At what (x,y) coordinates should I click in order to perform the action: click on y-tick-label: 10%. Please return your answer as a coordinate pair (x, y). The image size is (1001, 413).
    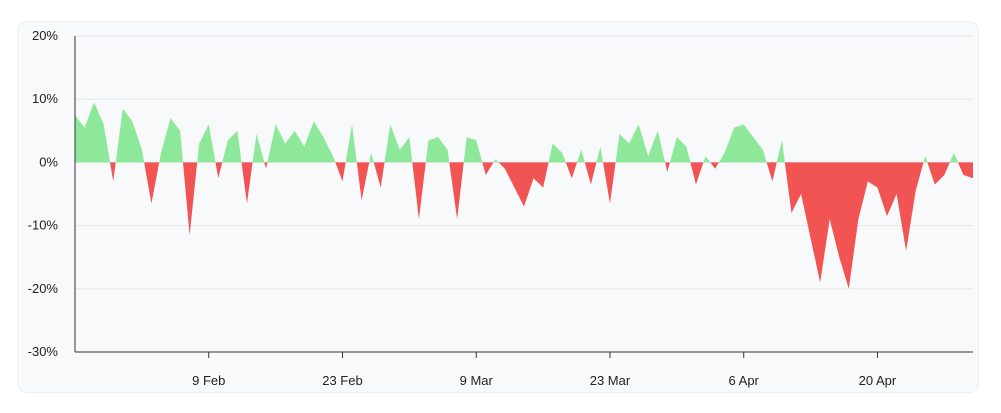
    Looking at the image, I should click on (45, 98).